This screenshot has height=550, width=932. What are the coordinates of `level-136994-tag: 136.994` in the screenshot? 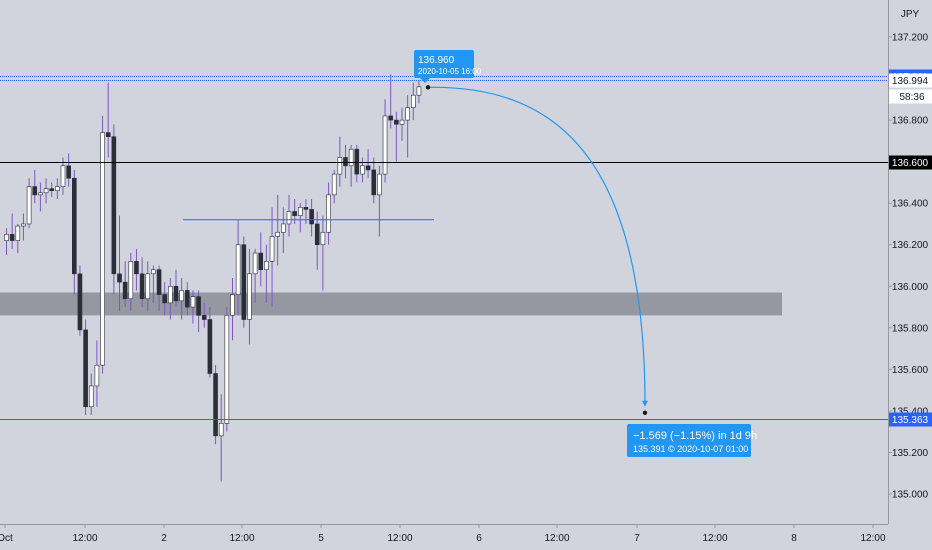 It's located at (910, 80).